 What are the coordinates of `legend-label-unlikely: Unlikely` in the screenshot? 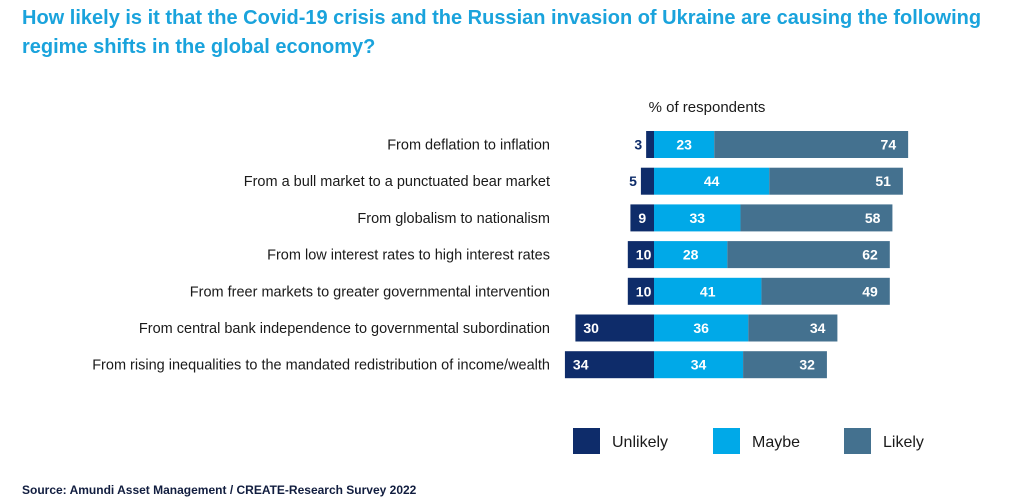 It's located at (640, 442).